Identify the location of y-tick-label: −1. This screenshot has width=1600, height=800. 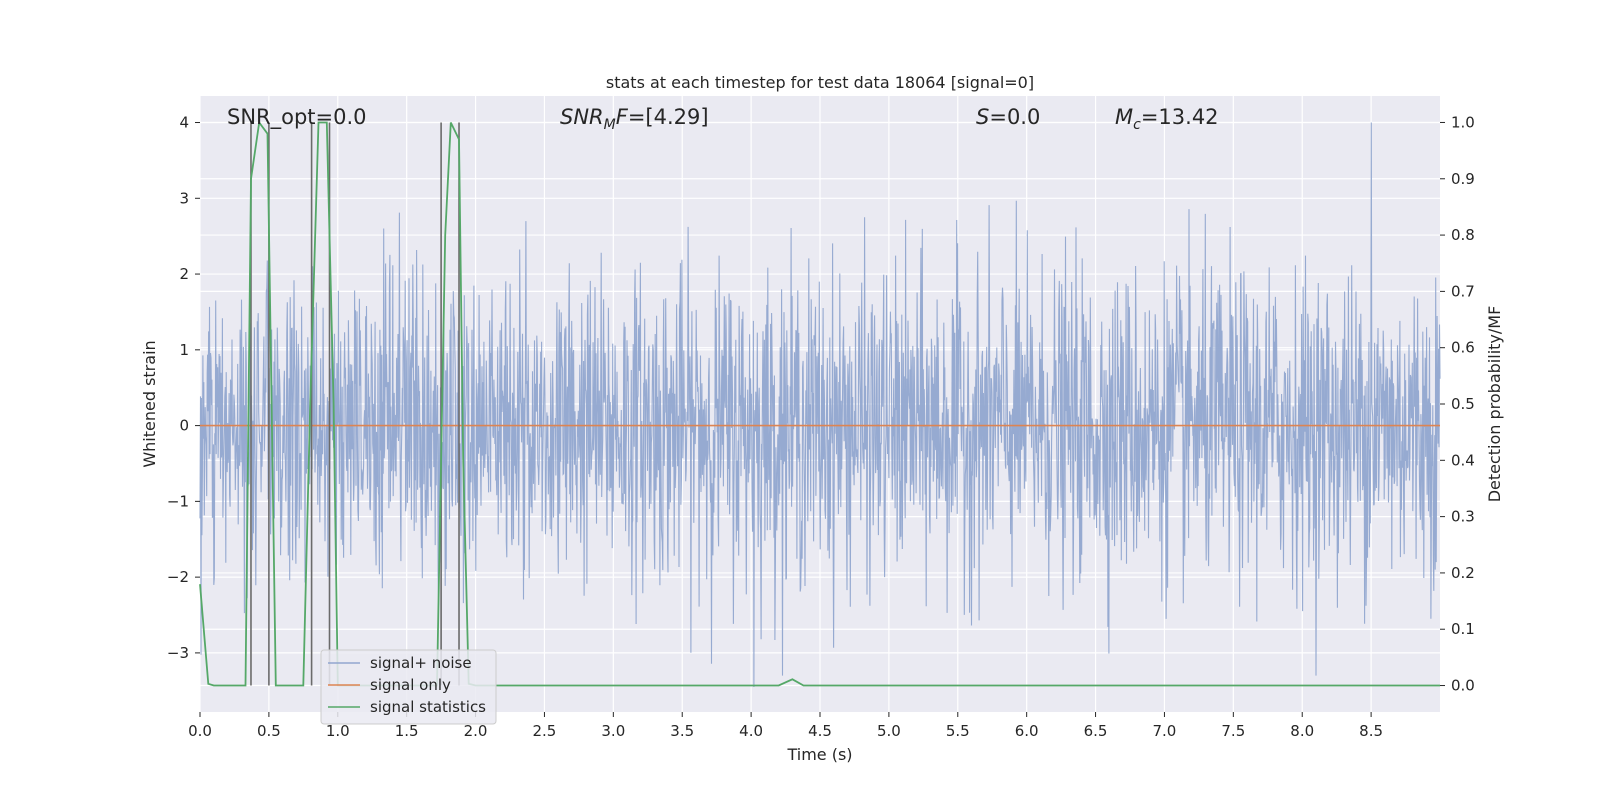
(178, 501).